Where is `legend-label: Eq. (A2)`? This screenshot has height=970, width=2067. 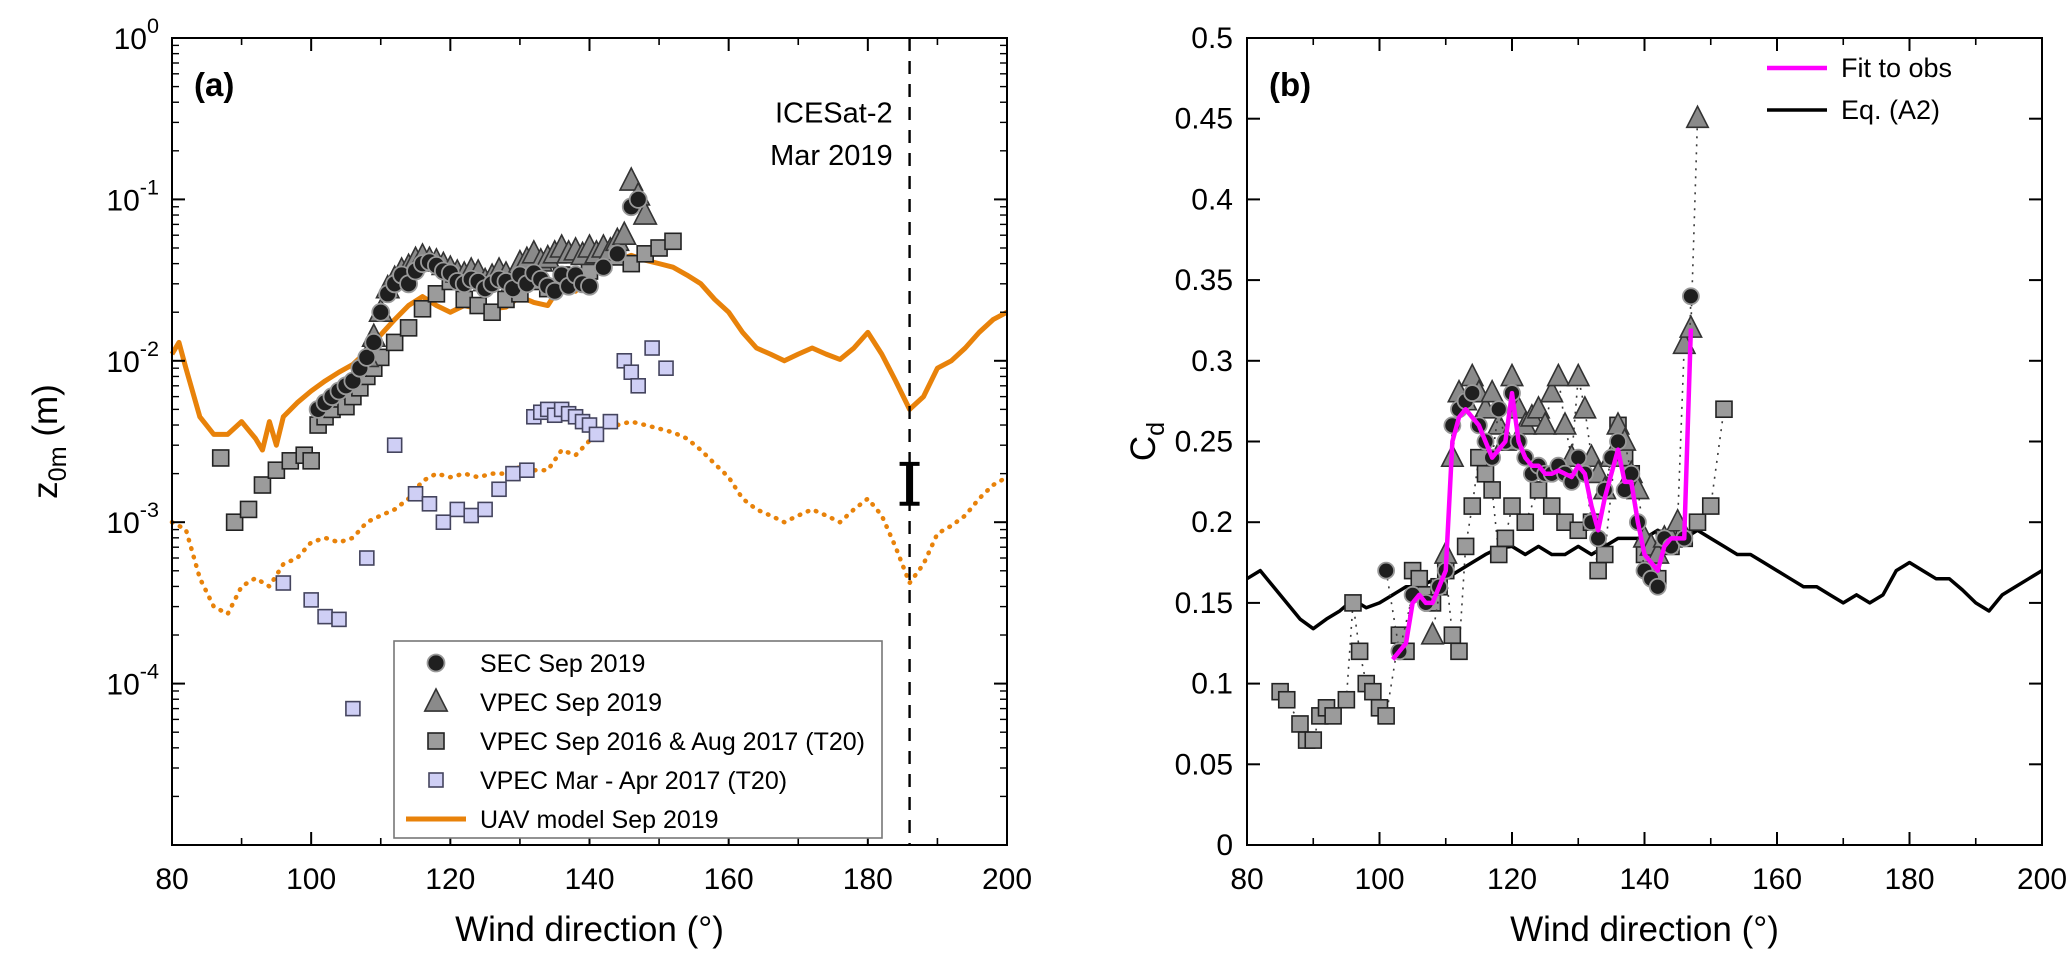
legend-label: Eq. (A2) is located at coordinates (1890, 110).